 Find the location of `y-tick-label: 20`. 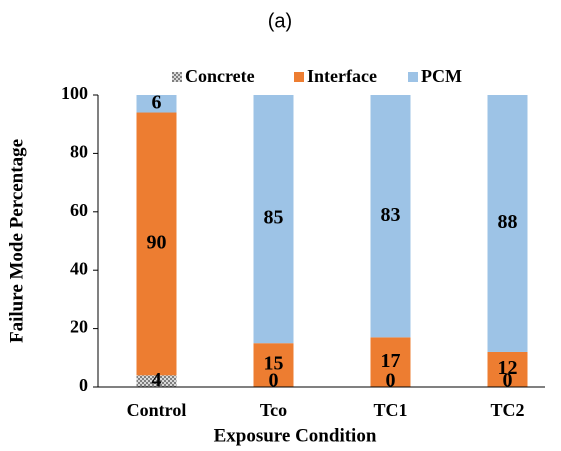

y-tick-label: 20 is located at coordinates (79, 327).